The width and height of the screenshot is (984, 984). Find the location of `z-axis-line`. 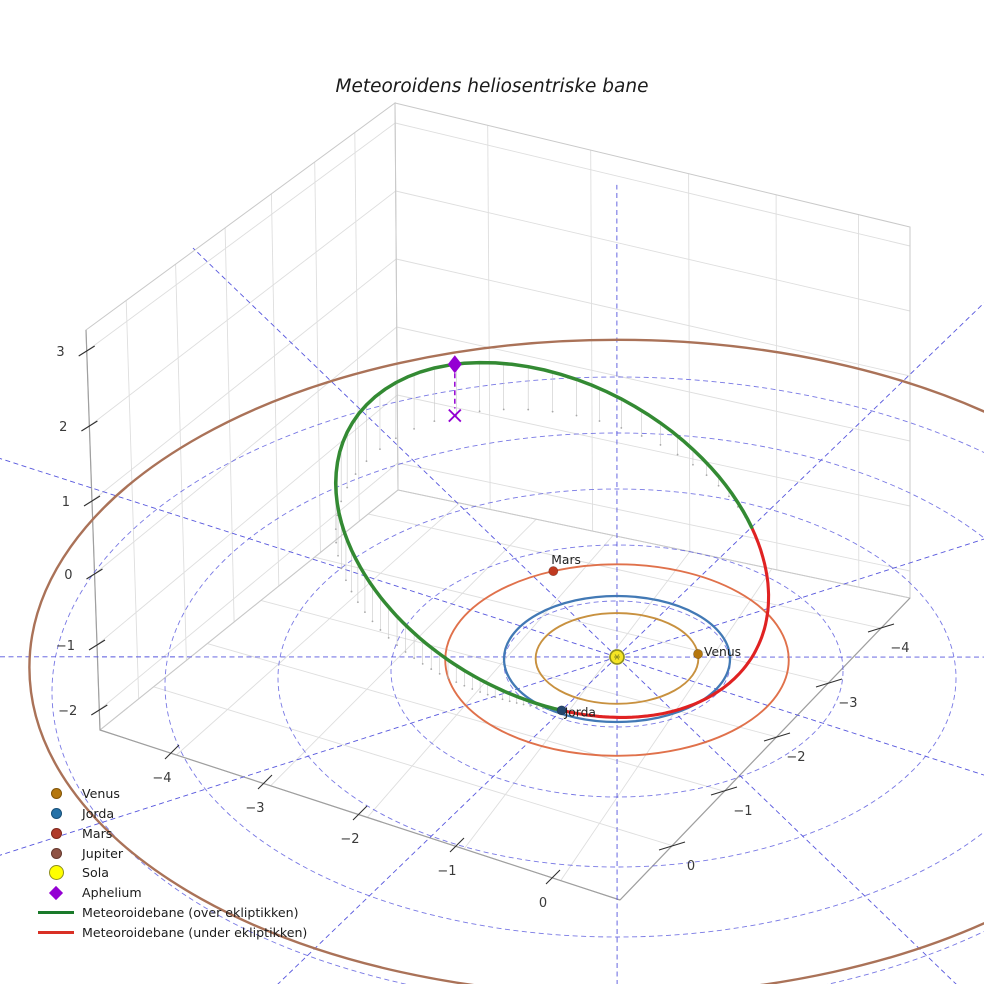

z-axis-line is located at coordinates (93, 530).